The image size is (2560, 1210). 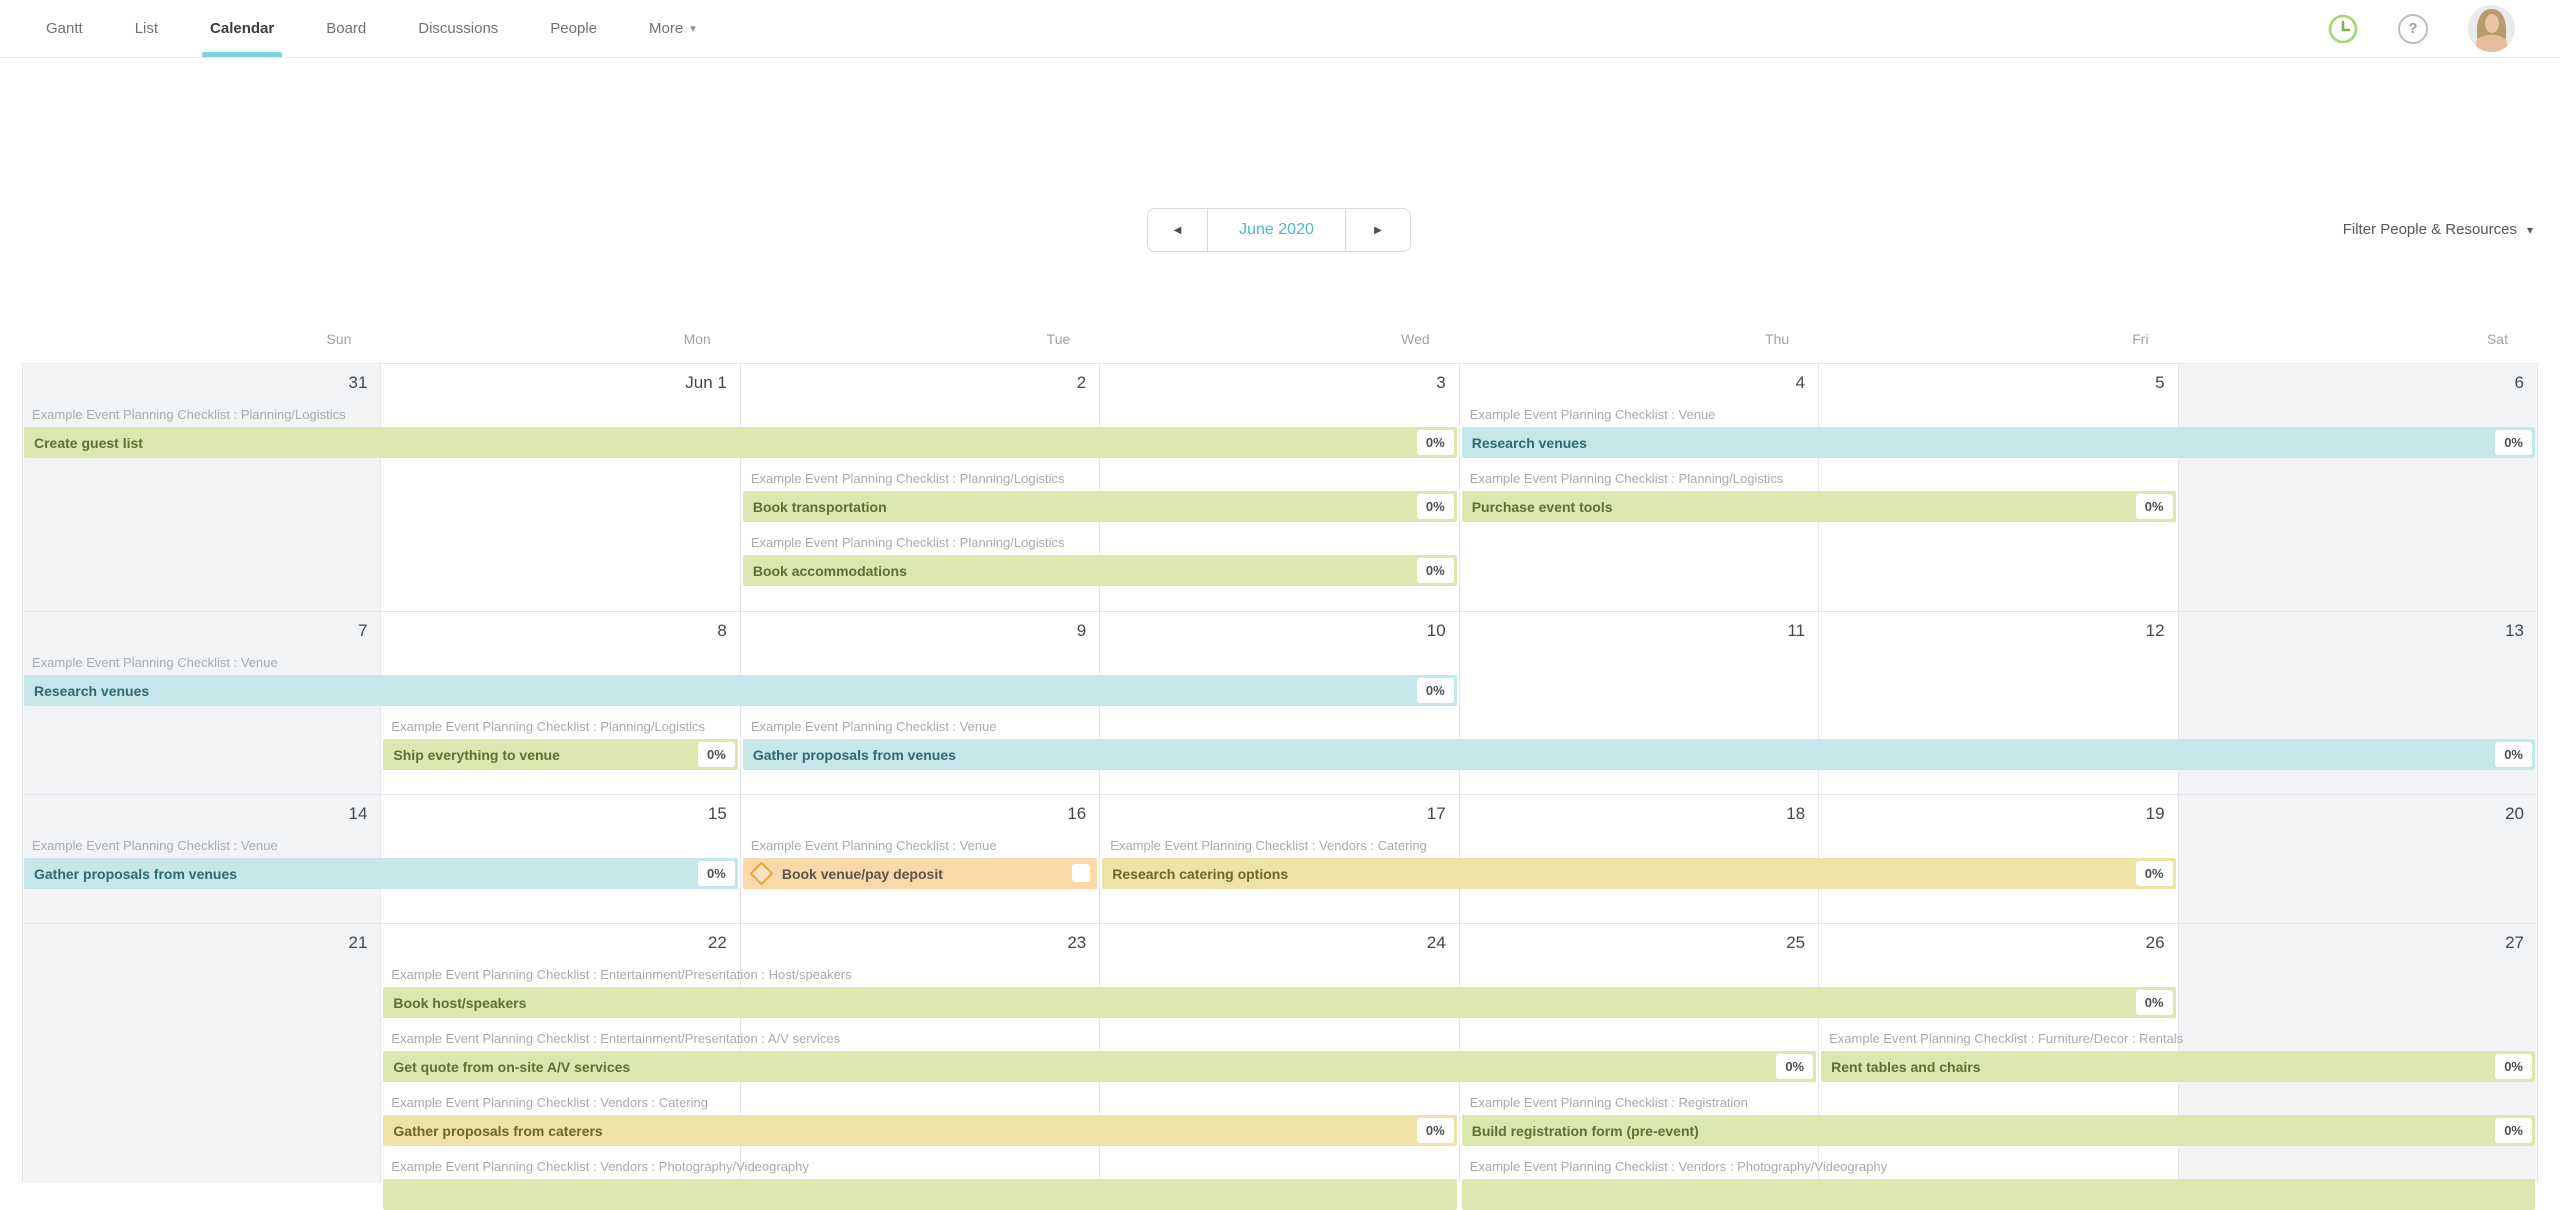 What do you see at coordinates (2514, 630) in the screenshot?
I see `date-label: 13` at bounding box center [2514, 630].